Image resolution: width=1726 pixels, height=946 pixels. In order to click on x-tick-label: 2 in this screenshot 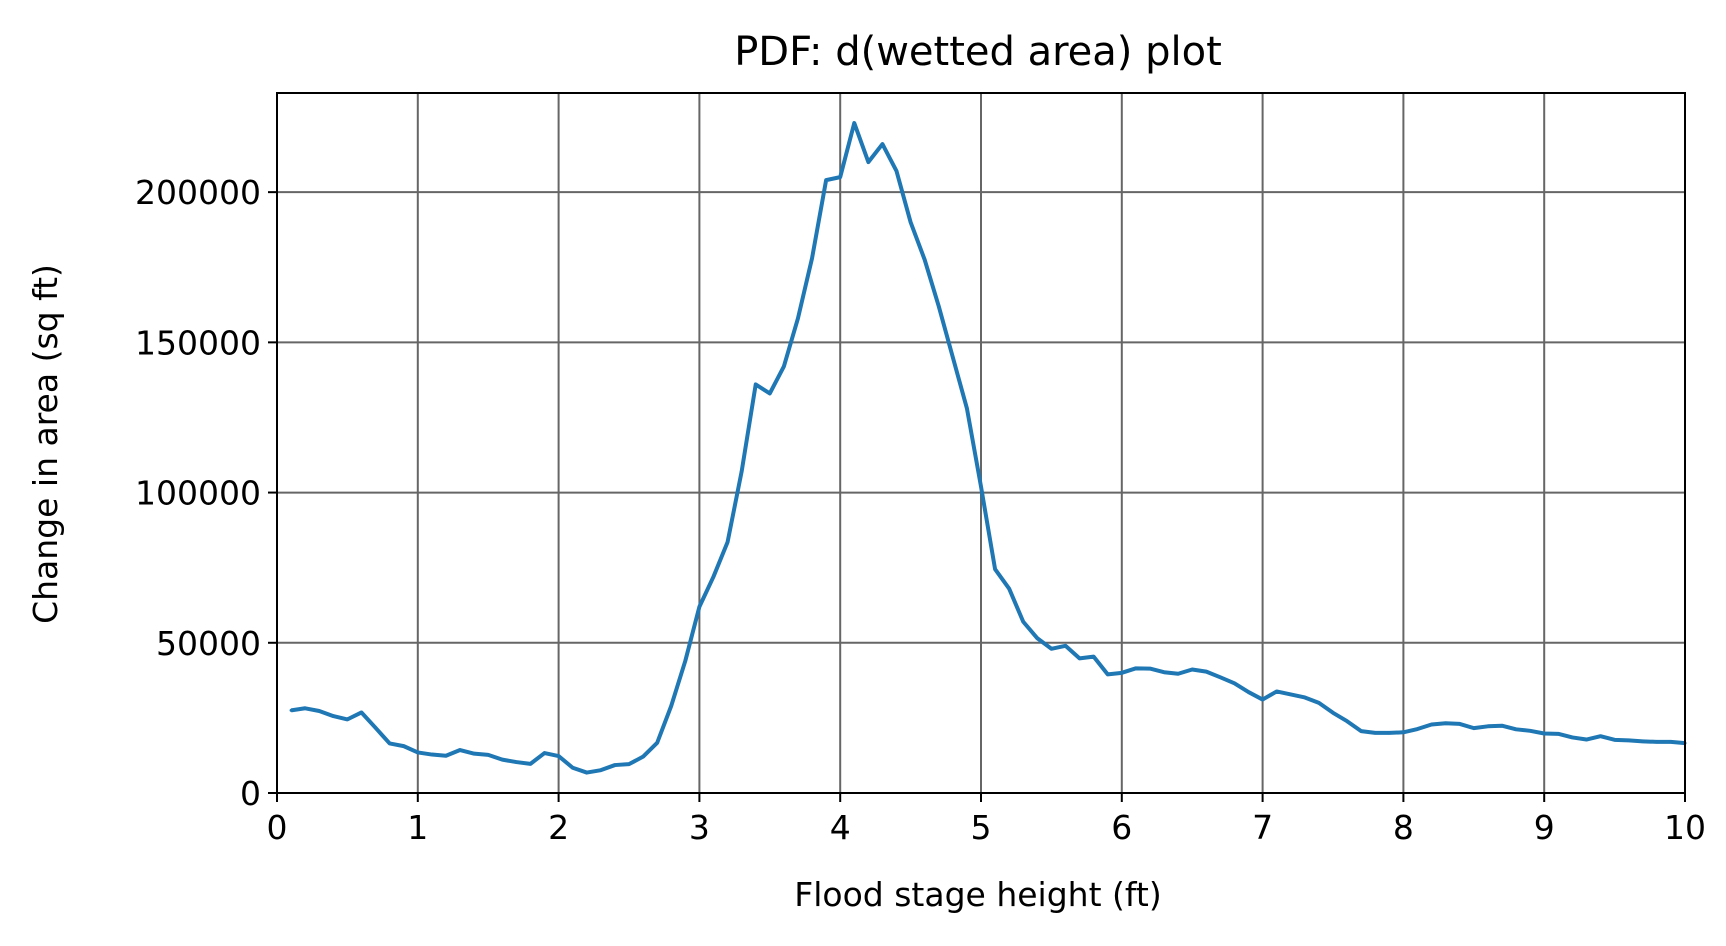, I will do `click(558, 827)`.